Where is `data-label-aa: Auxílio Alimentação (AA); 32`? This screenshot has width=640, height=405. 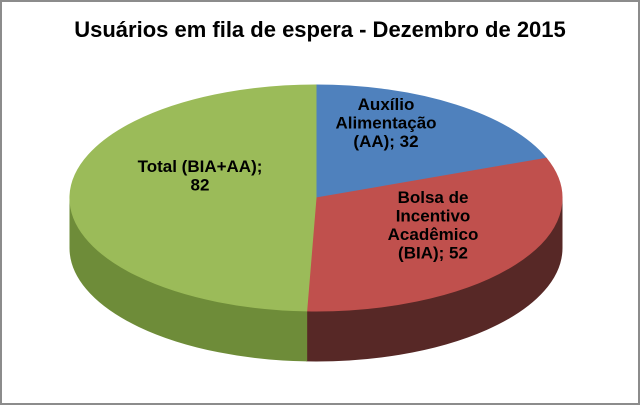 data-label-aa: Auxílio Alimentação (AA); 32 is located at coordinates (385, 123).